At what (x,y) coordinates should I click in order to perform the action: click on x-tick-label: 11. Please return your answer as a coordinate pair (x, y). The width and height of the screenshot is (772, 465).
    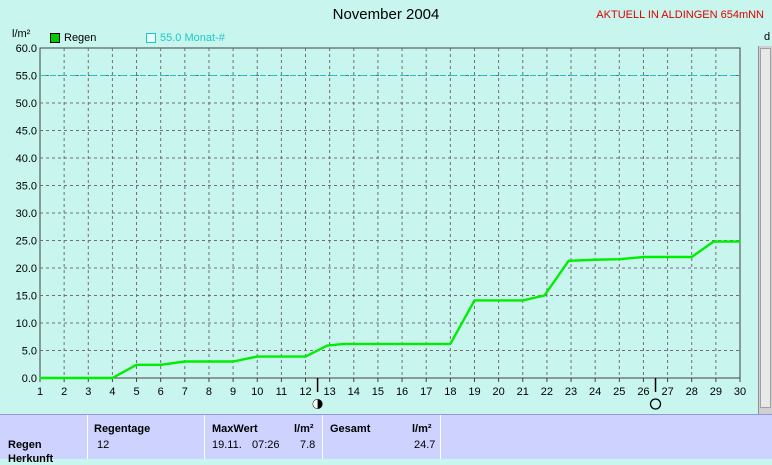
    Looking at the image, I should click on (281, 392).